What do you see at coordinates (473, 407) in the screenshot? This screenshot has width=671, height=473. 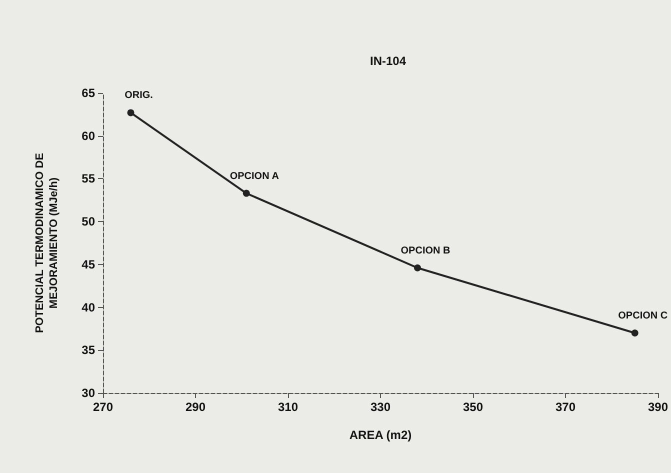 I see `x-tick-label: 350` at bounding box center [473, 407].